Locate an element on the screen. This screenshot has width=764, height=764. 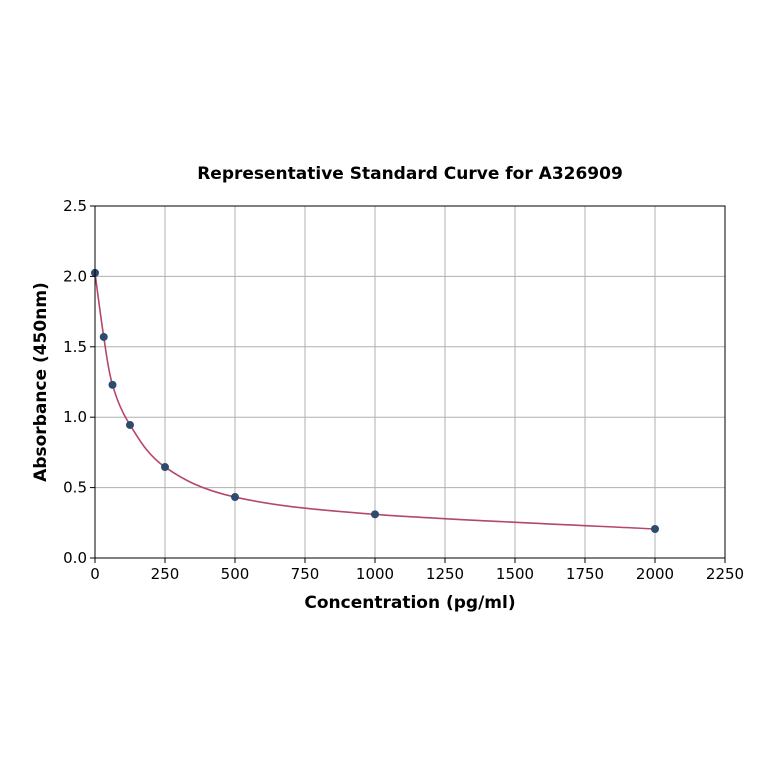
x-tick-label: 500 is located at coordinates (235, 574).